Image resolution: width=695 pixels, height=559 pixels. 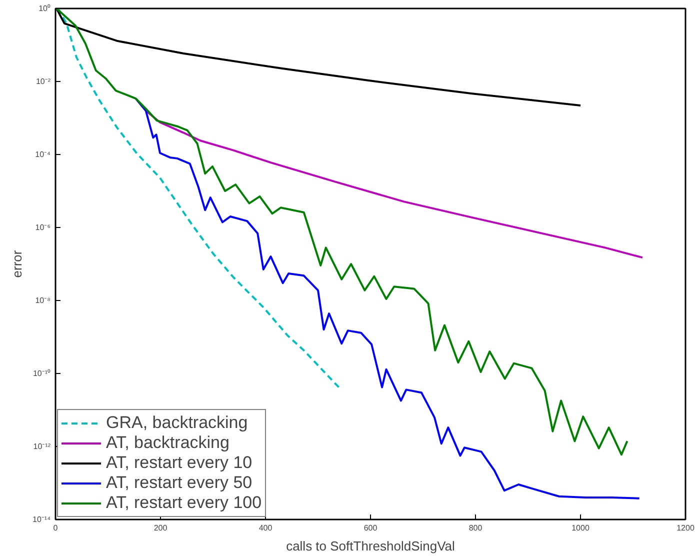 I want to click on x-tick-label: 600, so click(x=371, y=528).